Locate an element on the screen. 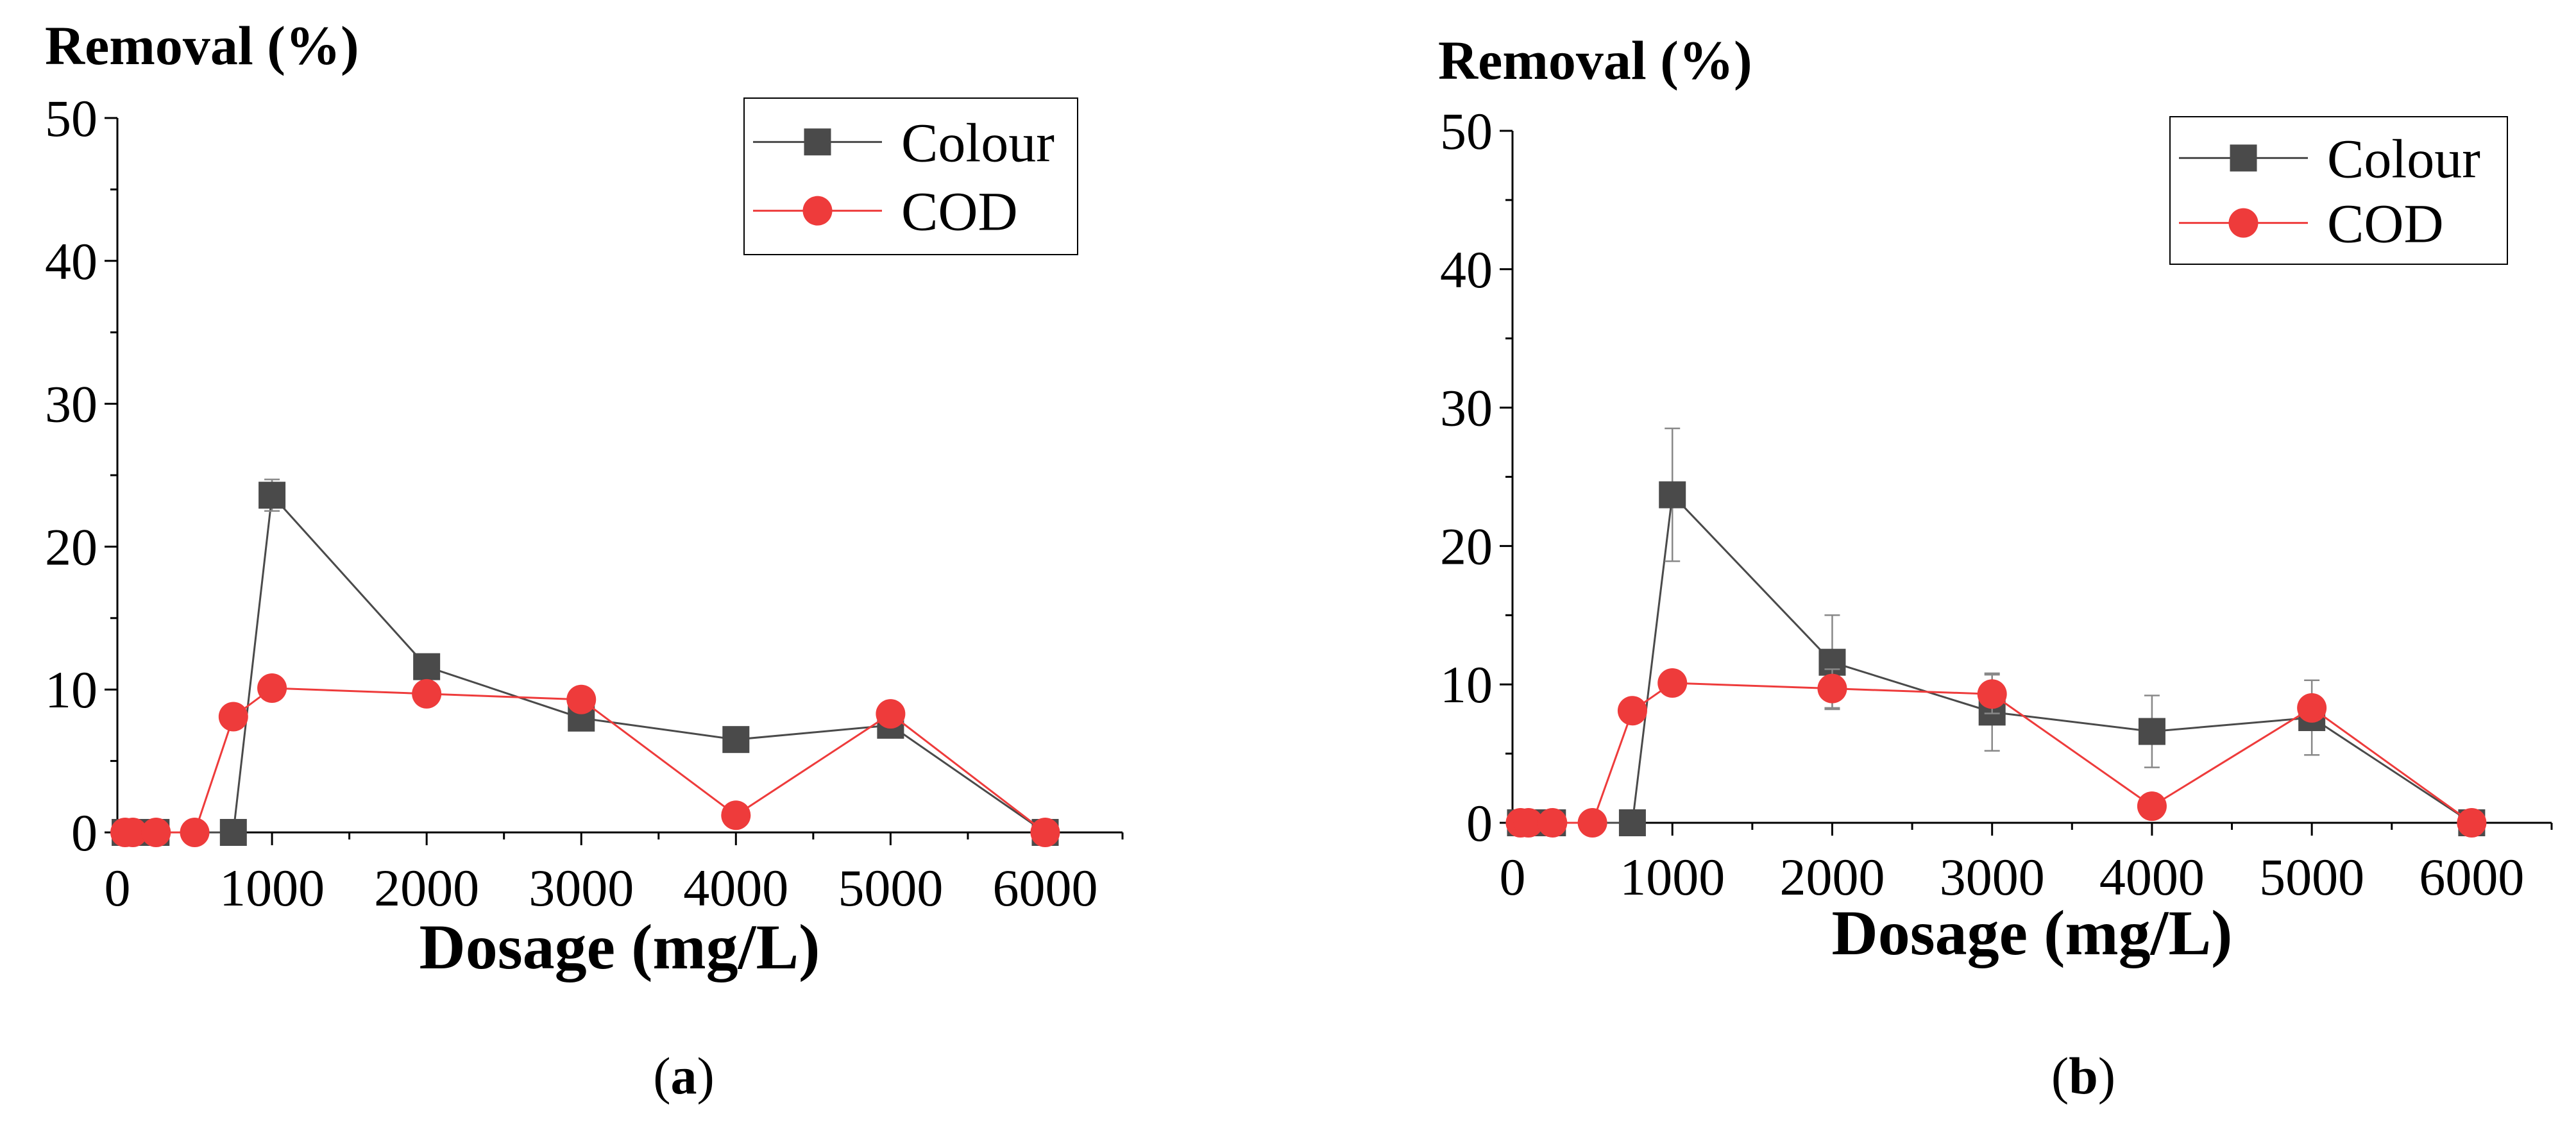 Image resolution: width=2576 pixels, height=1121 pixels. panel-label-letter: b is located at coordinates (2083, 1076).